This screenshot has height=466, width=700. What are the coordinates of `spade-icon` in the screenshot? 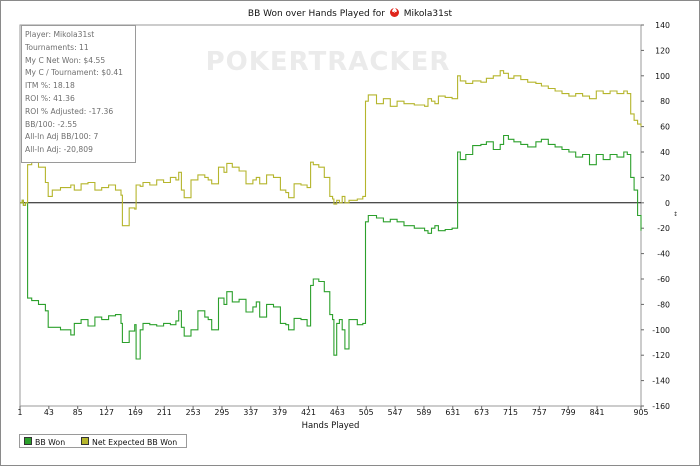 It's located at (394, 11).